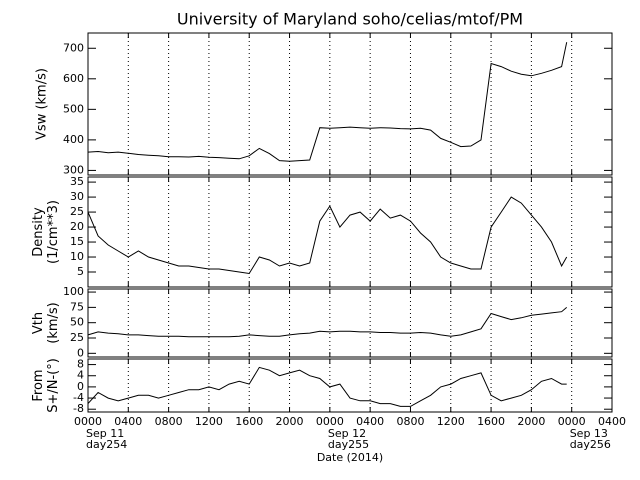 This screenshot has width=640, height=480. Describe the element at coordinates (53, 232) in the screenshot. I see `y-axis-title: (1/cm**3)` at that location.